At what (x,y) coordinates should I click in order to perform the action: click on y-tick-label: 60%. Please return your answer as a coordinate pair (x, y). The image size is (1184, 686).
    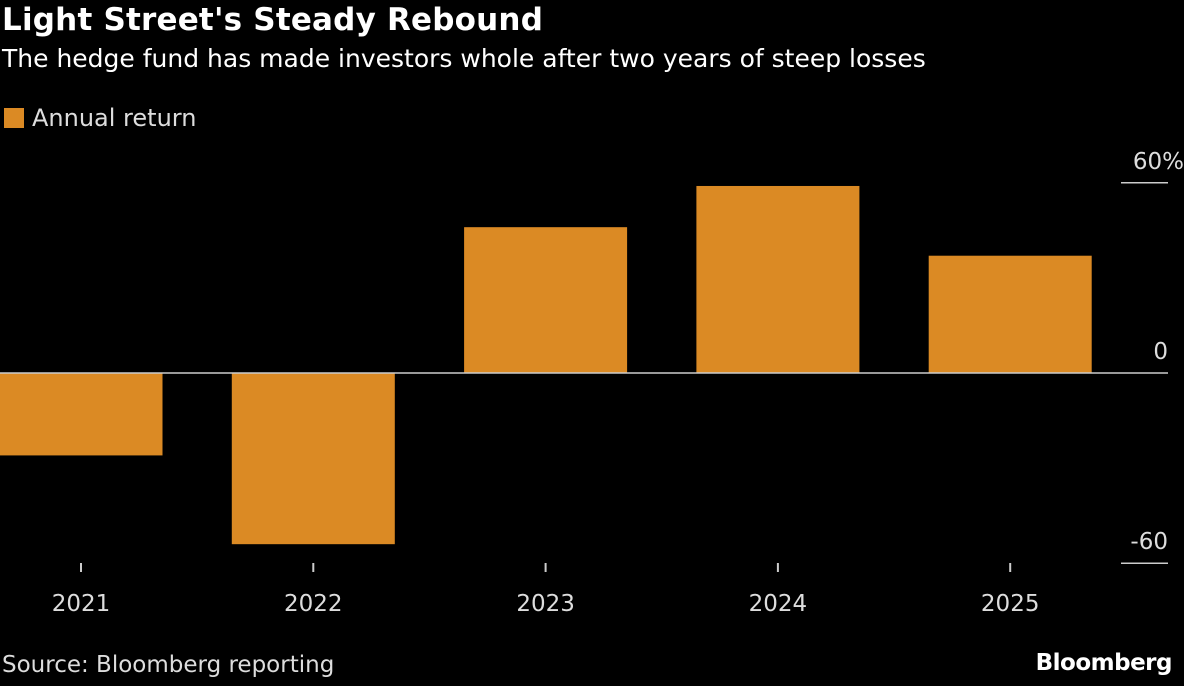
    Looking at the image, I should click on (1158, 162).